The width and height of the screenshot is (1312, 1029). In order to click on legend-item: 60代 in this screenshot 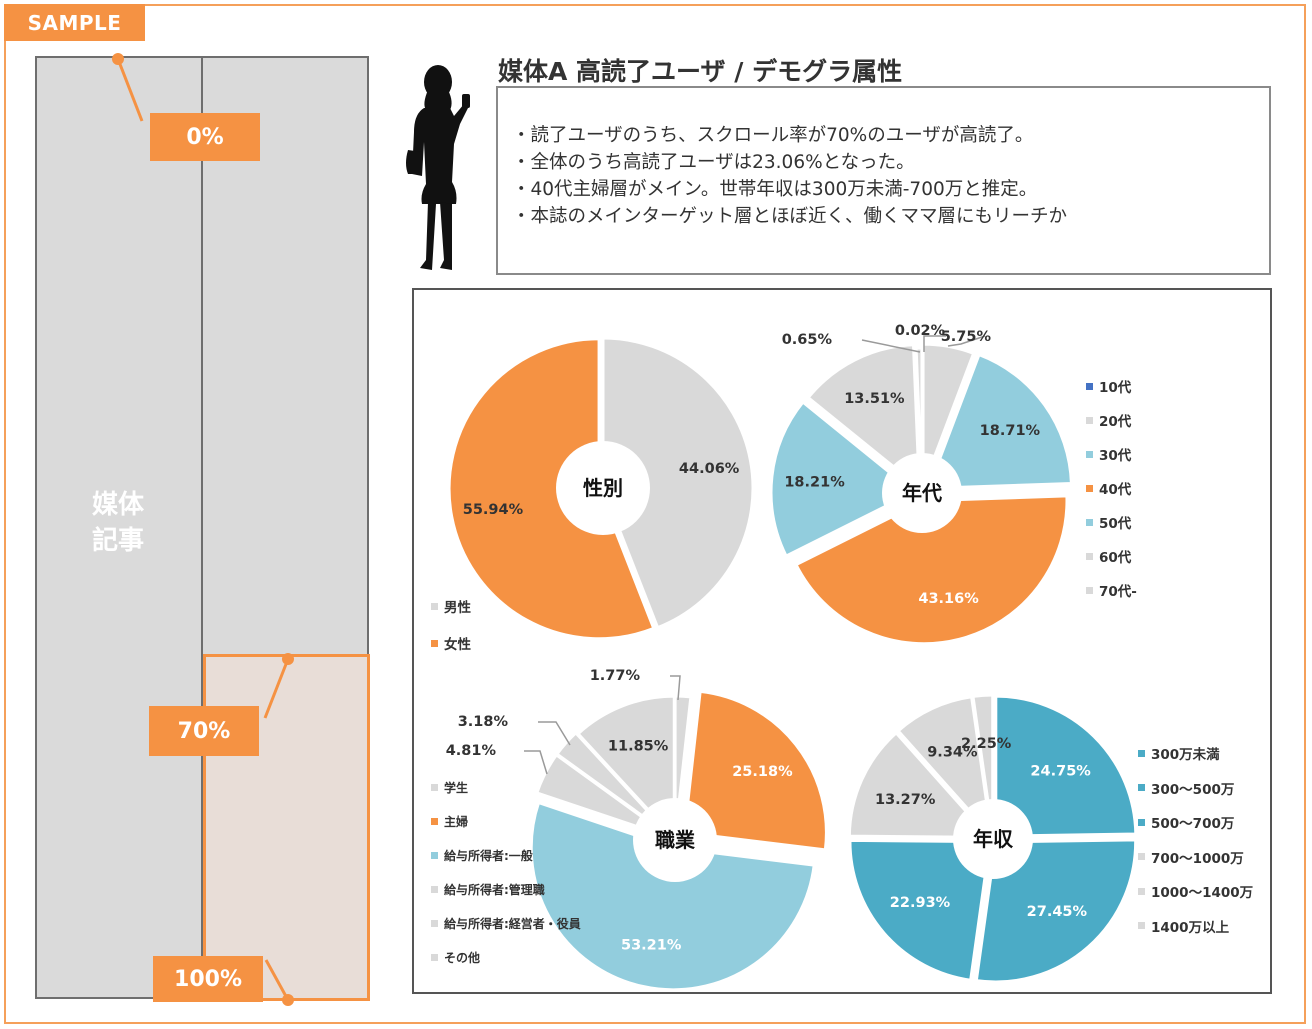, I will do `click(1108, 556)`.